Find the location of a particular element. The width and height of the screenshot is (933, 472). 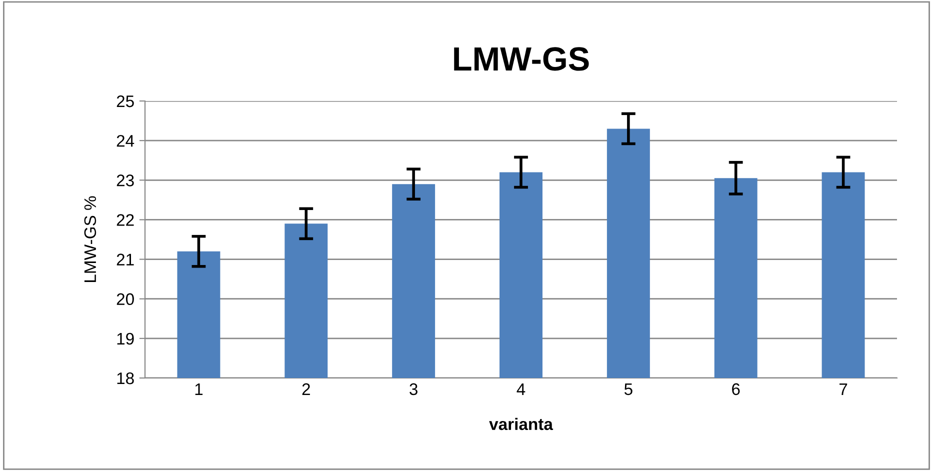

x-tick-label: 2 is located at coordinates (306, 389).